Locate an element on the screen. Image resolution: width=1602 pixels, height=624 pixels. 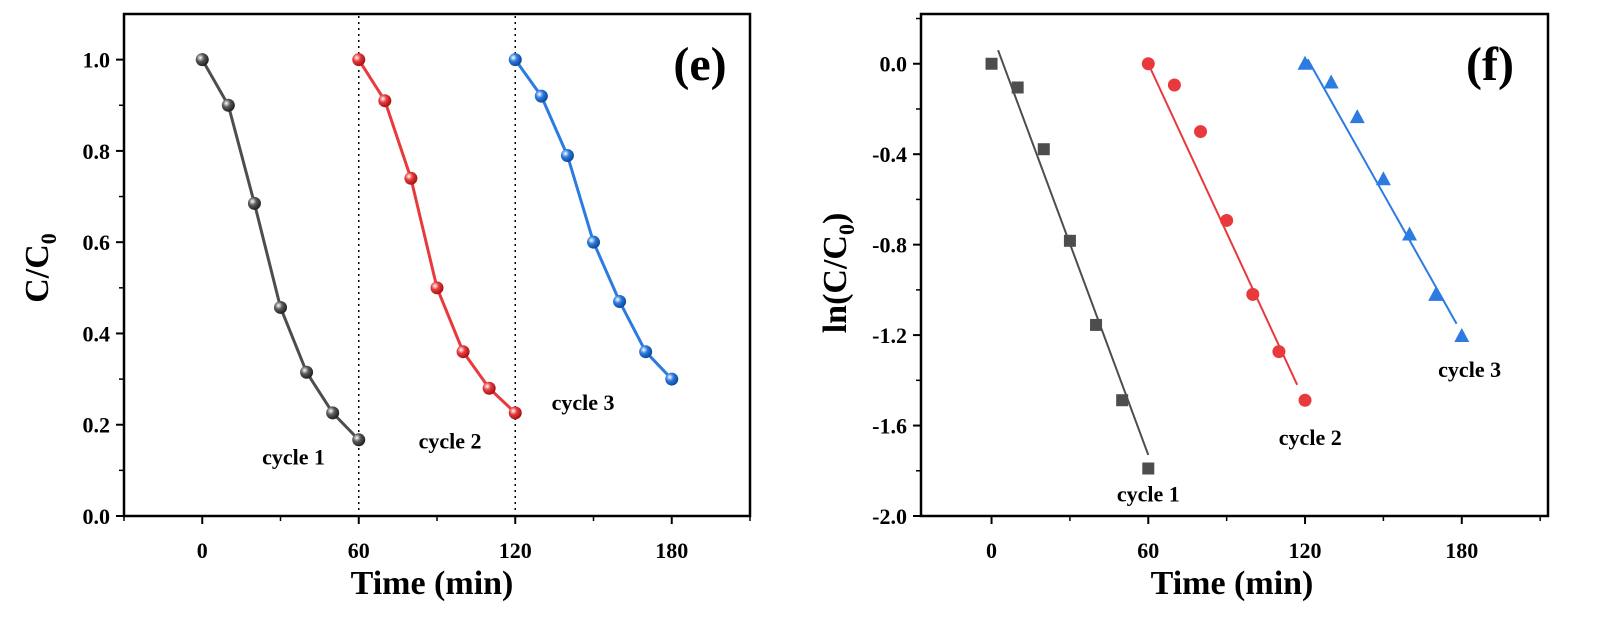
y-tick-label: -2.0 is located at coordinates (889, 516).